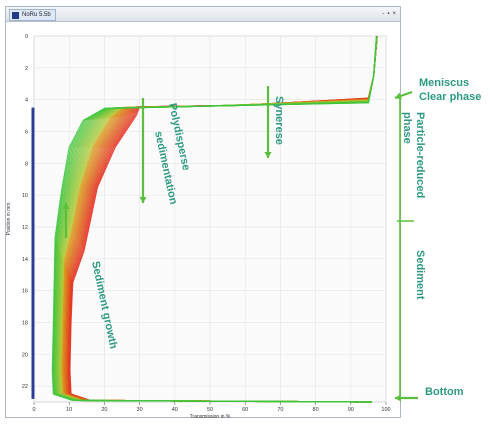 This screenshot has height=425, width=490. Describe the element at coordinates (25, 228) in the screenshot. I see `y-tick-label: 12` at that location.